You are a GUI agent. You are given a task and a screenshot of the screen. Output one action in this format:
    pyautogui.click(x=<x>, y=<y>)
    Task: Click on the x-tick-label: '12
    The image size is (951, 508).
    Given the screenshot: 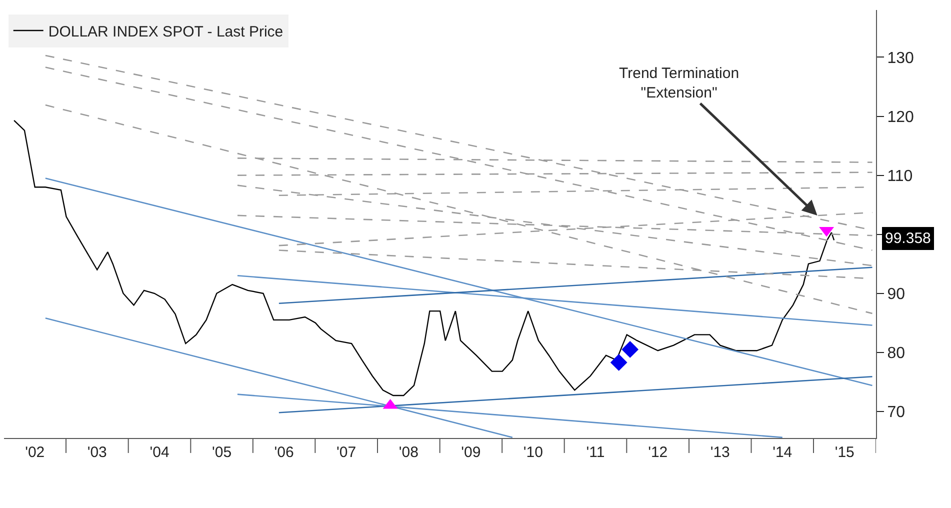 What is the action you would take?
    pyautogui.click(x=658, y=452)
    